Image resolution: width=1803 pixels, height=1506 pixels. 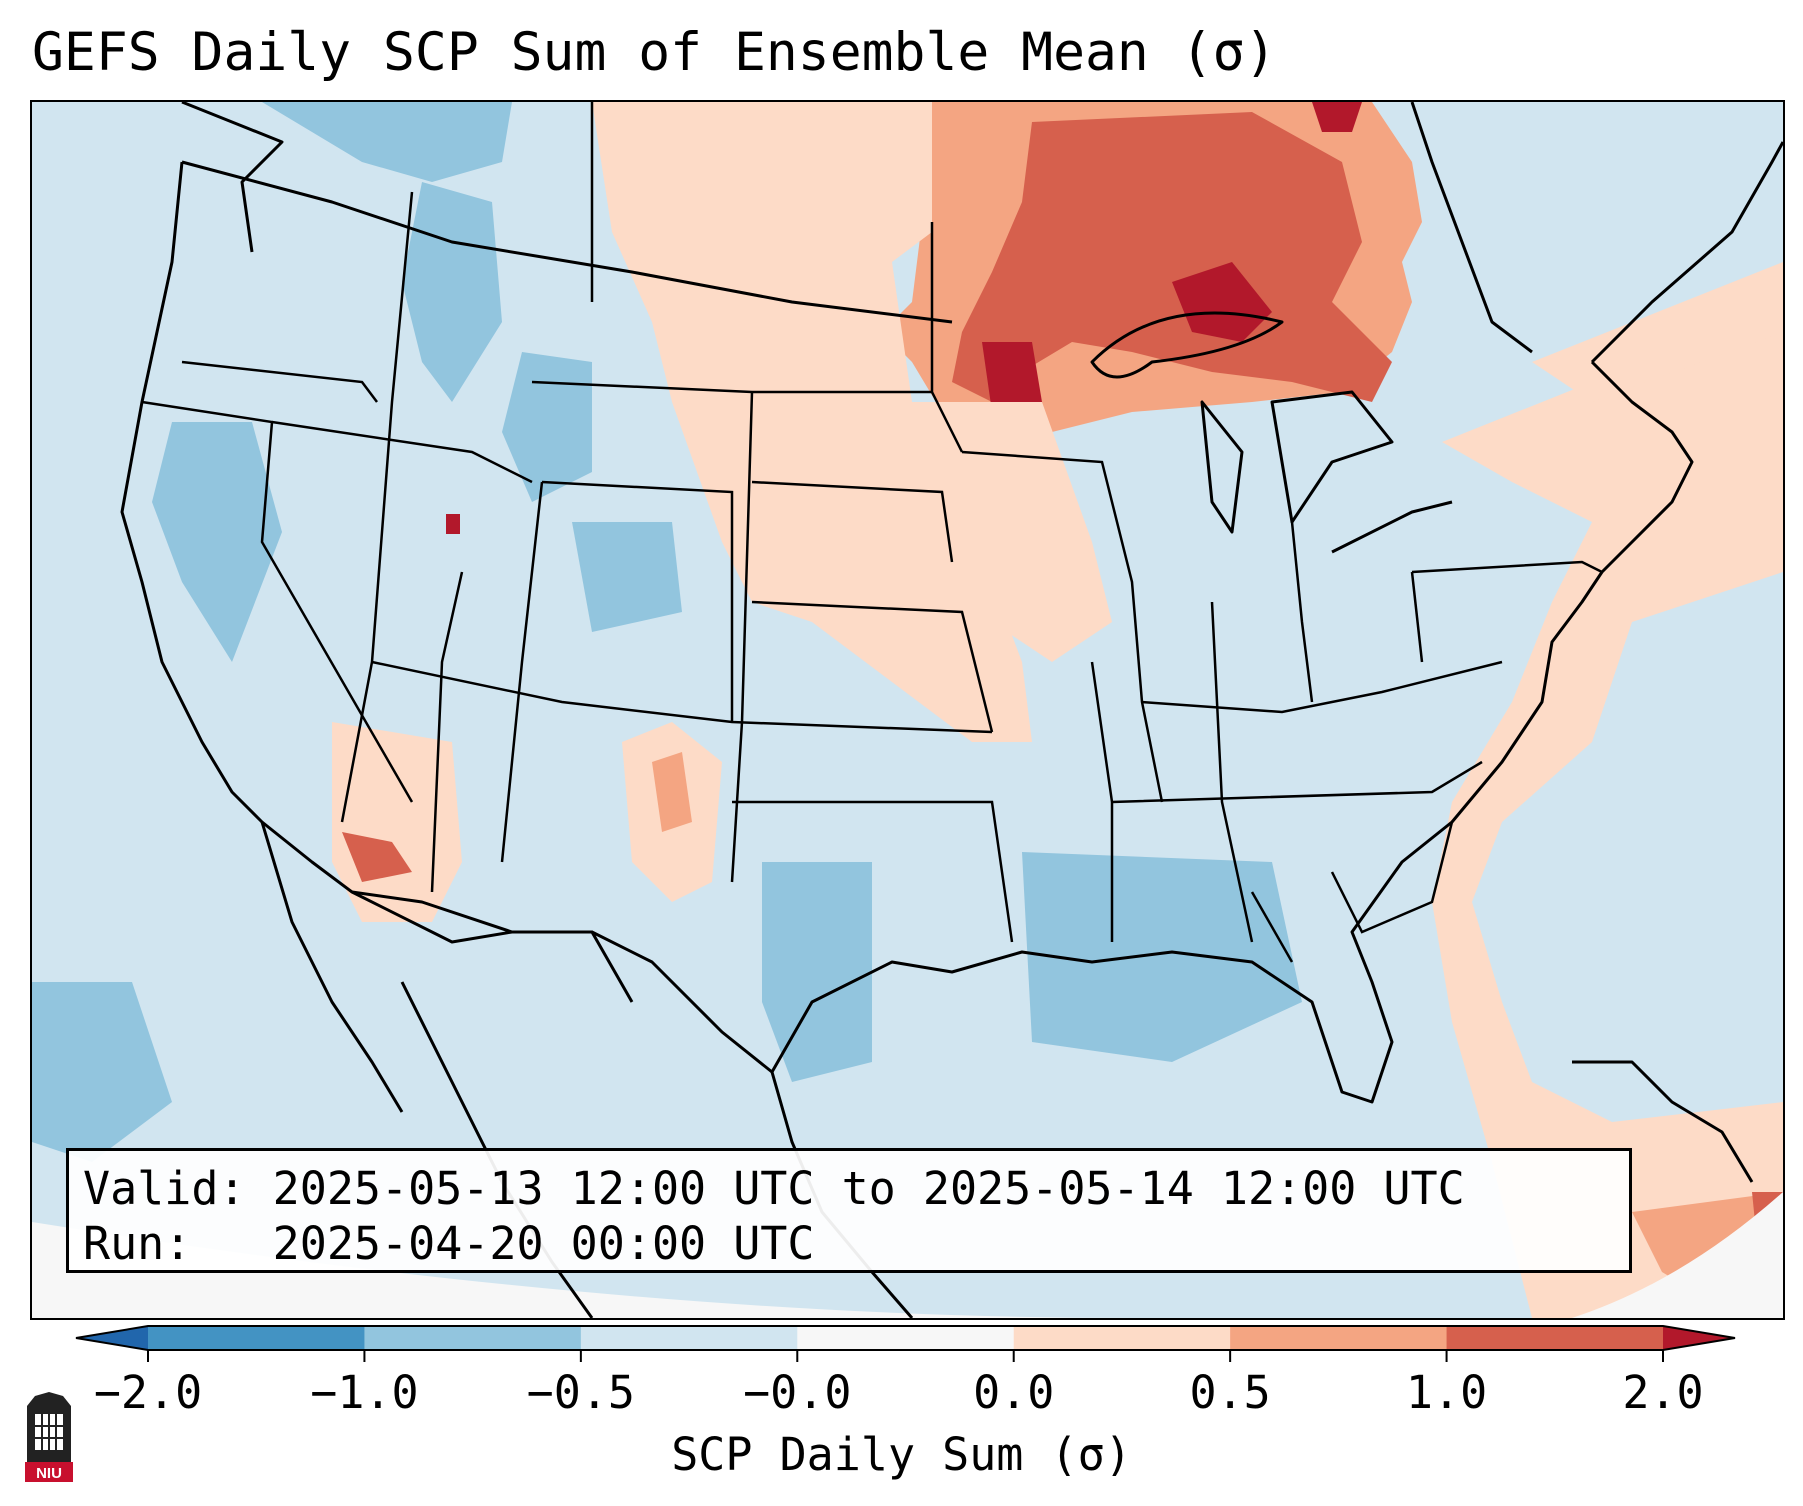 I want to click on colorbar, so click(x=905, y=1343).